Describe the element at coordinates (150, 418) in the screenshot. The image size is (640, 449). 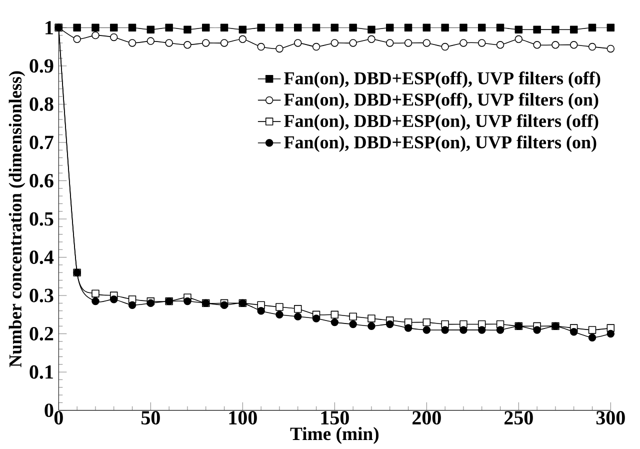
I see `x-tick-label: 50` at that location.